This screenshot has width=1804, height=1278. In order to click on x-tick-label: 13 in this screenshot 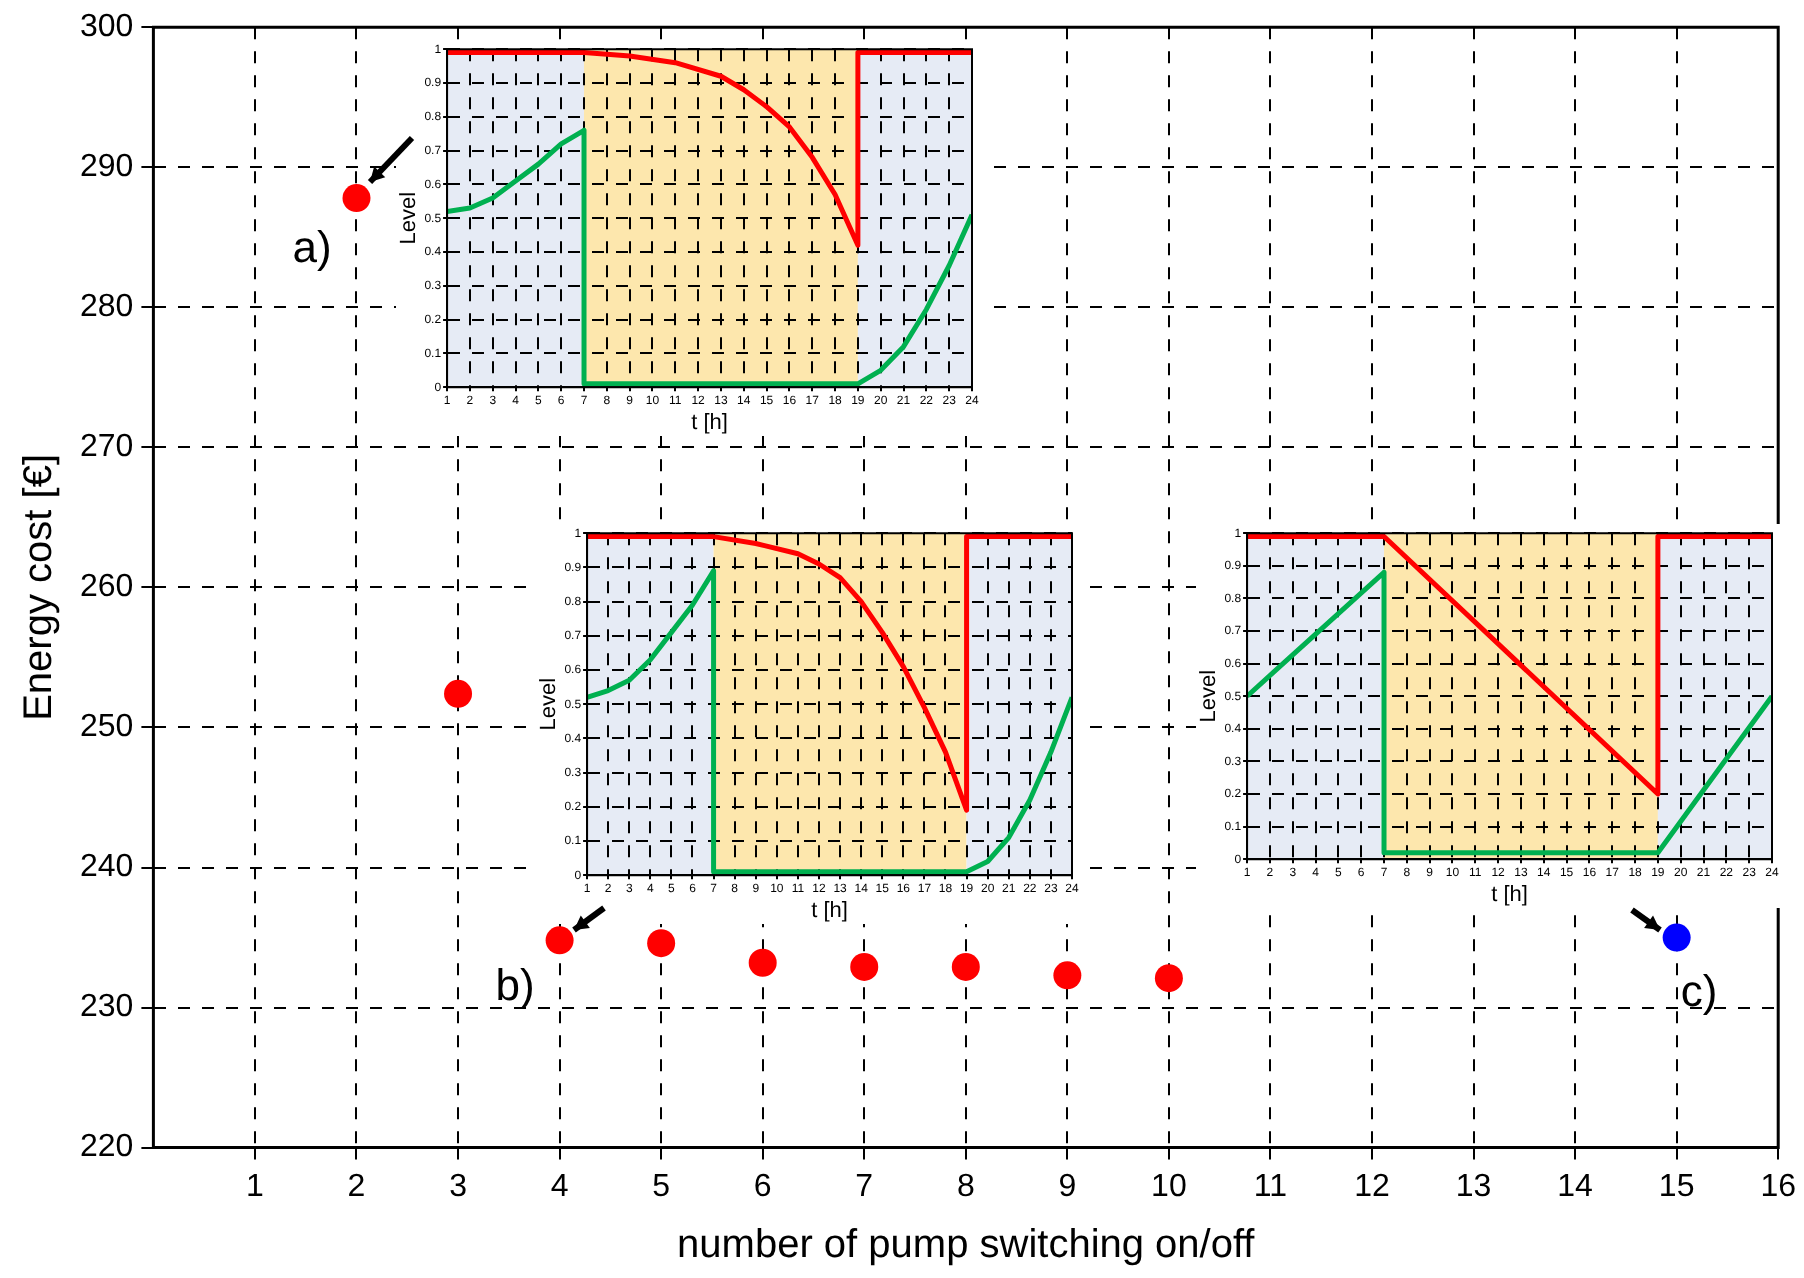, I will do `click(1473, 1186)`.